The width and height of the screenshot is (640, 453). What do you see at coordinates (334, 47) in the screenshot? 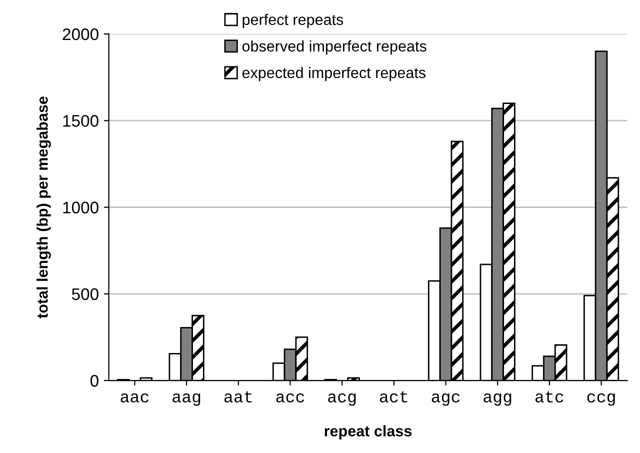
I see `legend-label: observed imperfect repeats` at bounding box center [334, 47].